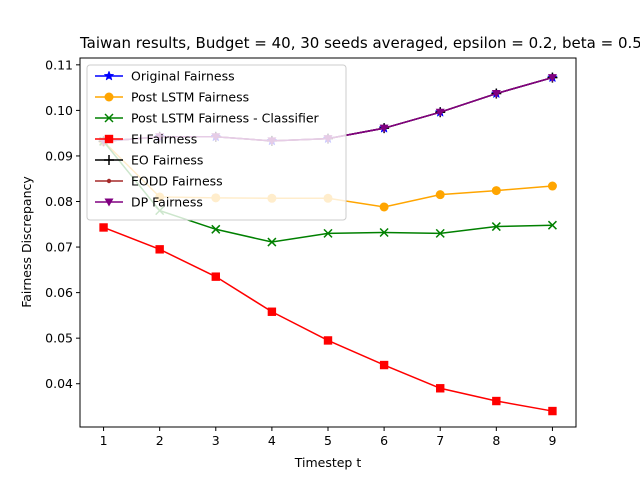  What do you see at coordinates (62, 224) in the screenshot?
I see `y-axis: 0.04 0.05 0.06 0.07 0.08 0.09 0.10 0.11` at bounding box center [62, 224].